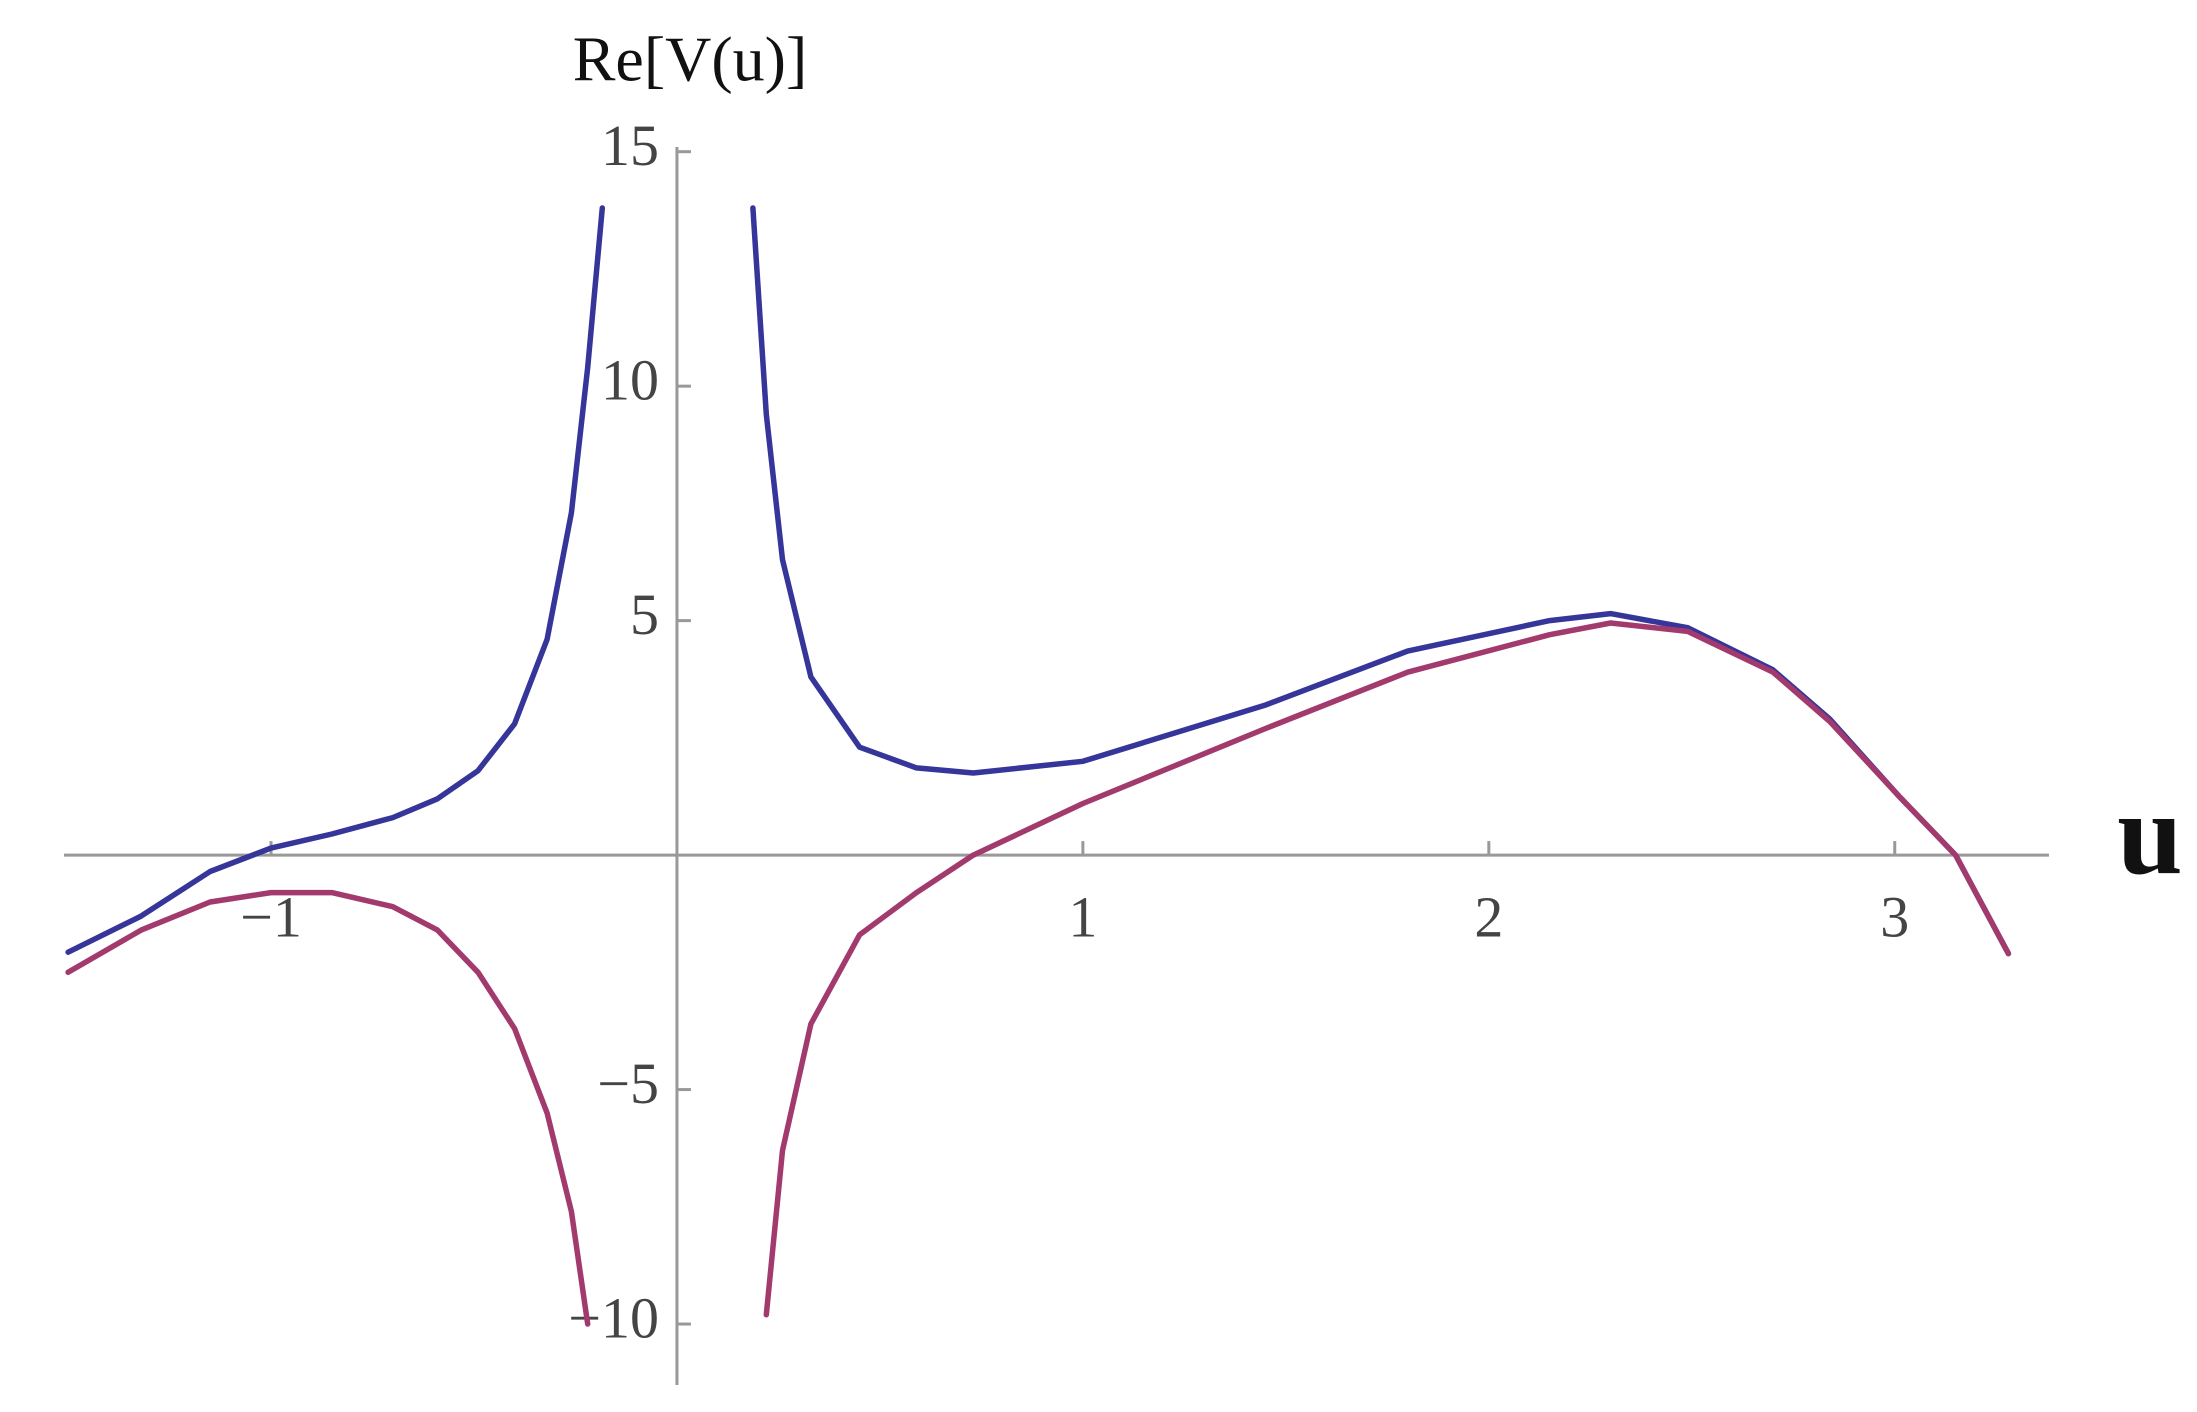  Describe the element at coordinates (644, 614) in the screenshot. I see `y-tick-label: 5` at that location.